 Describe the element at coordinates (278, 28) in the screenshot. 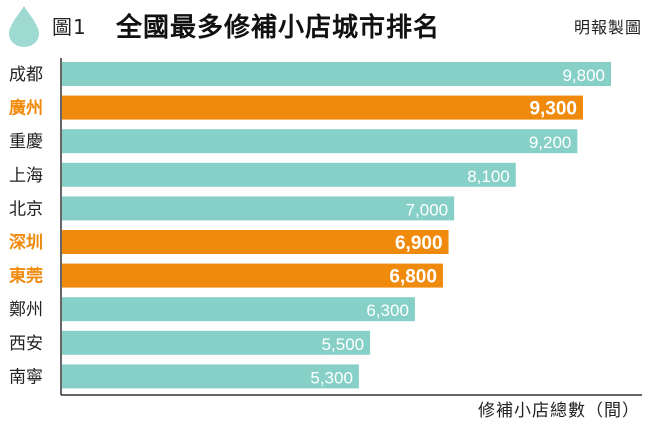

I see `chart-title: 全國最多修補小店城市排名` at that location.